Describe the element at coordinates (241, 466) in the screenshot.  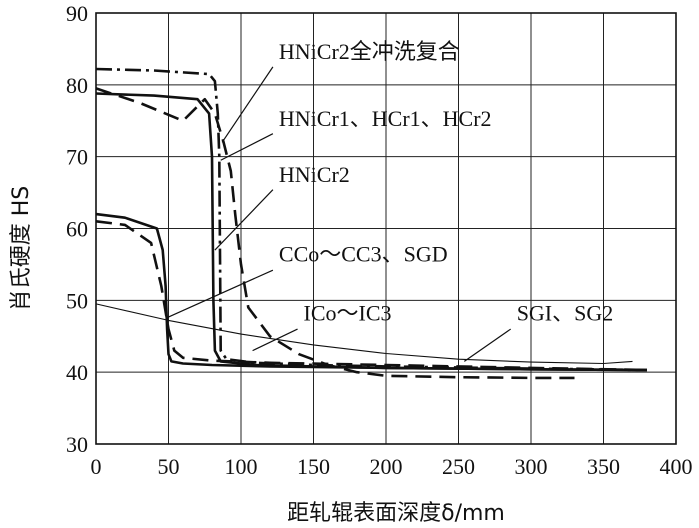
I see `x-tick-label: 100` at that location.